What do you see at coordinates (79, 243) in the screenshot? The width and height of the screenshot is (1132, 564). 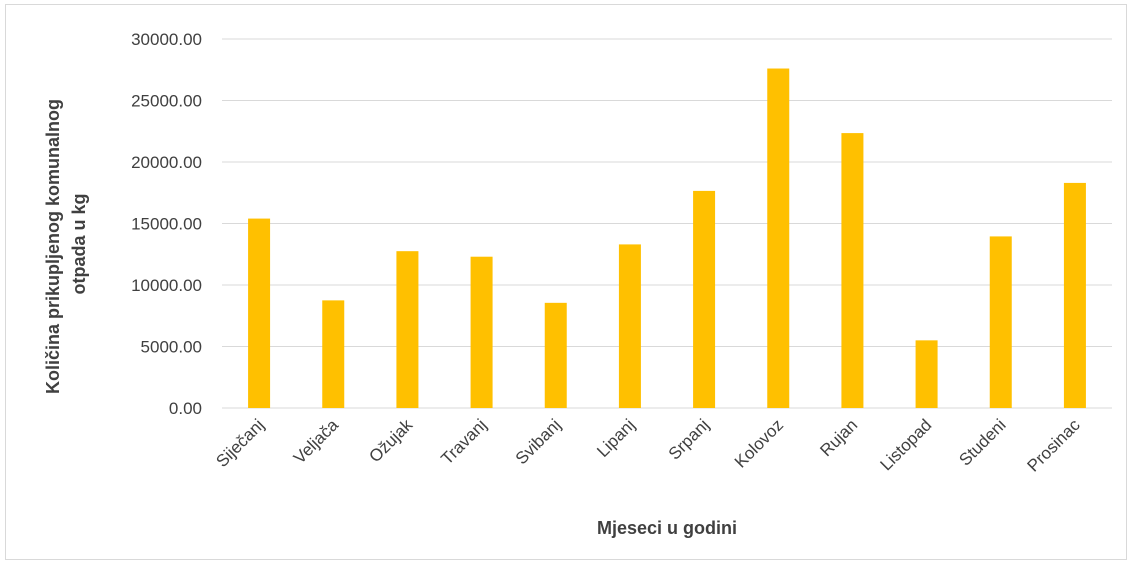 I see `y-axis-title-line-2: otpada u kg` at bounding box center [79, 243].